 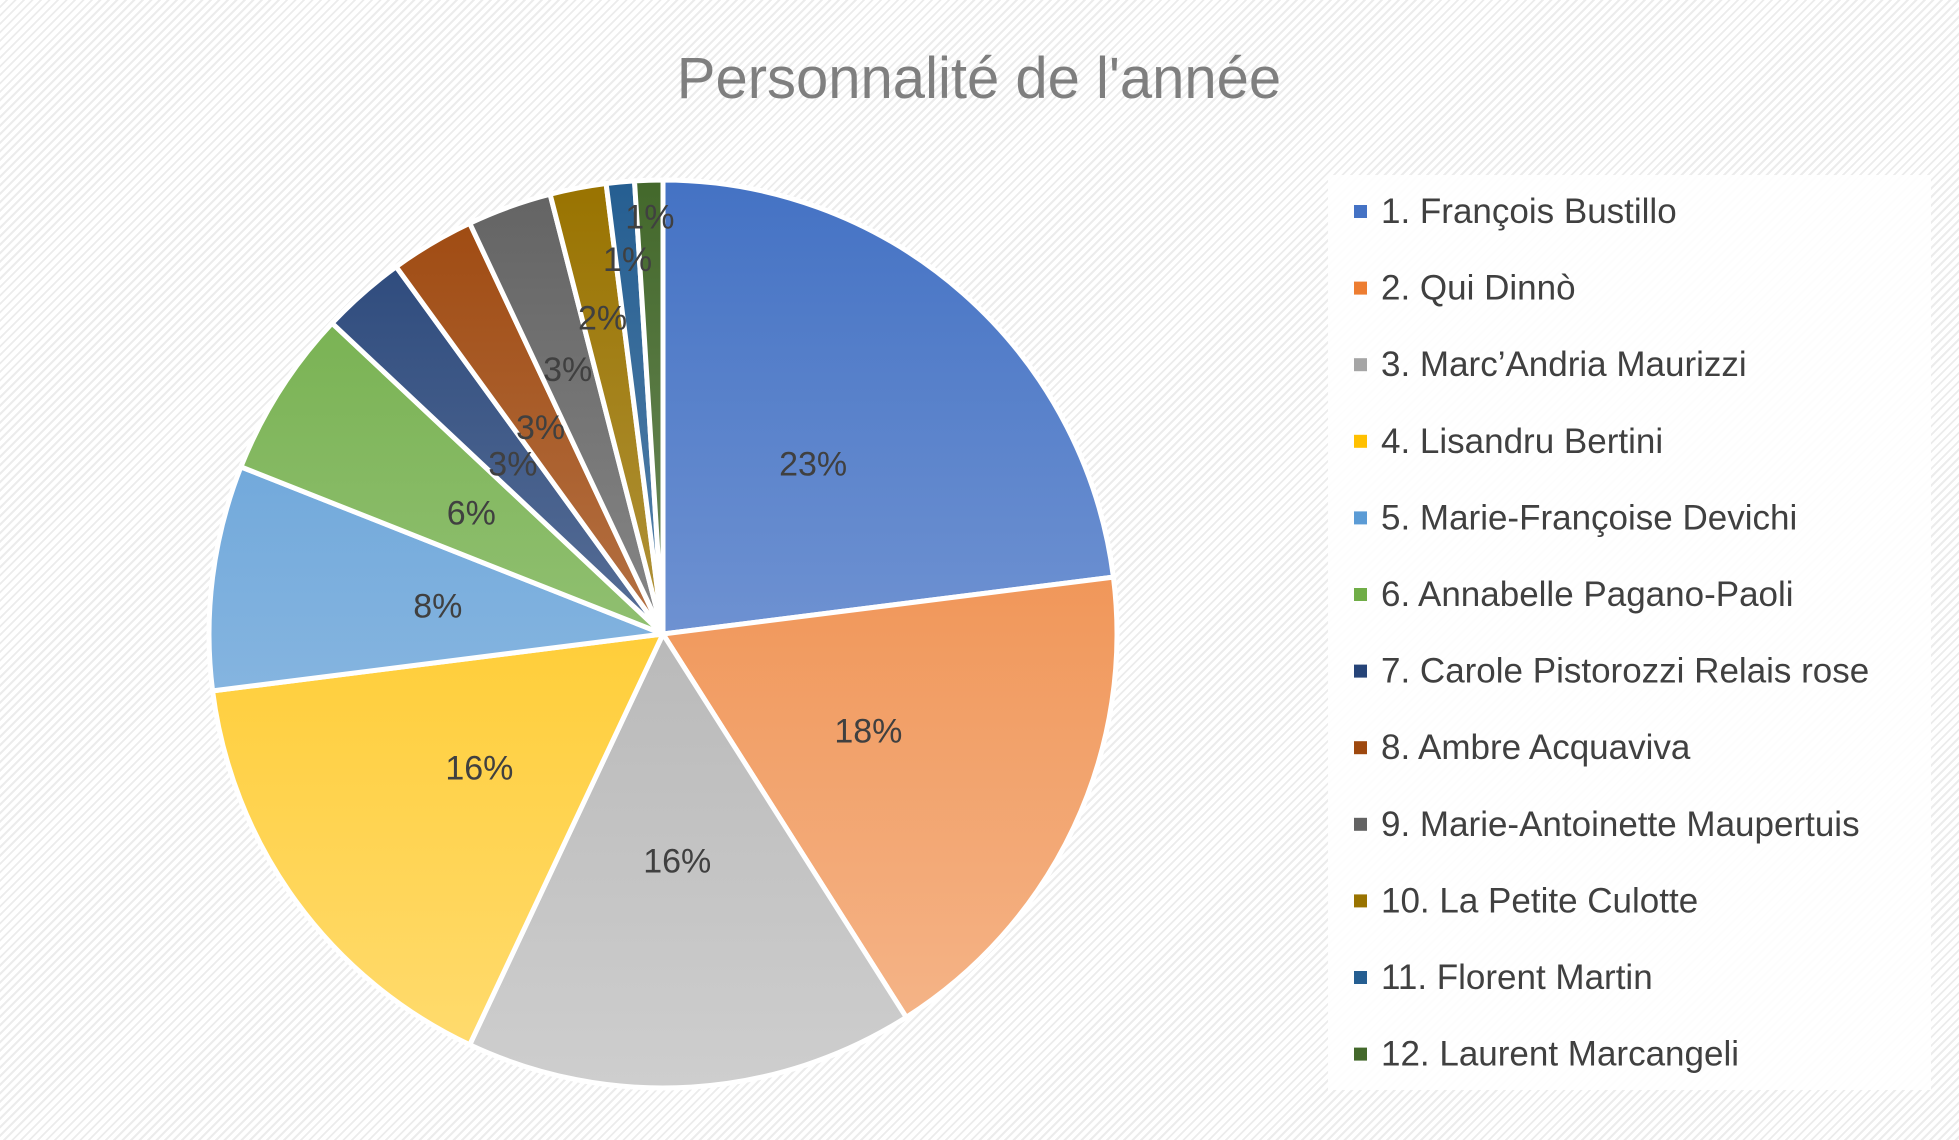 I want to click on chart-title: Personnalité de l'année, so click(x=979, y=78).